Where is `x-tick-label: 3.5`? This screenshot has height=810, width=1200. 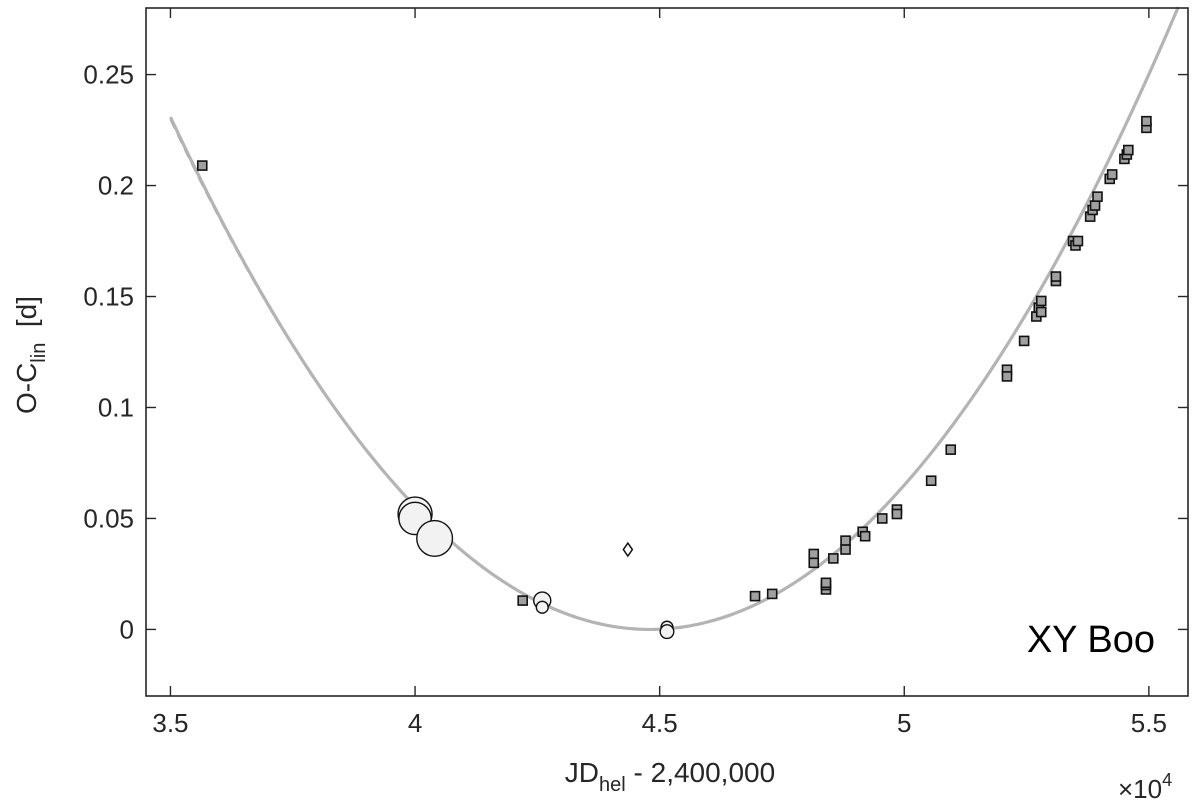 x-tick-label: 3.5 is located at coordinates (170, 723).